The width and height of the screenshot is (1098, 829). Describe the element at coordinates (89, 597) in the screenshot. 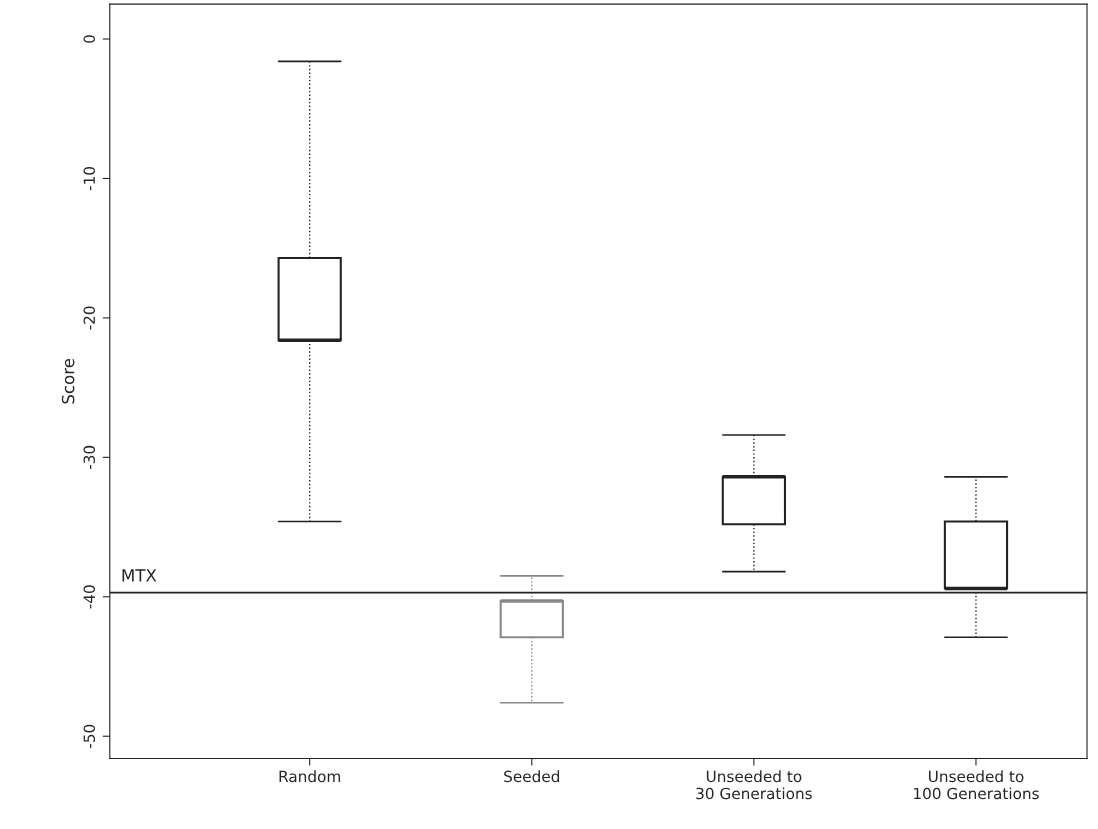

I see `y-tick-label: -40` at that location.